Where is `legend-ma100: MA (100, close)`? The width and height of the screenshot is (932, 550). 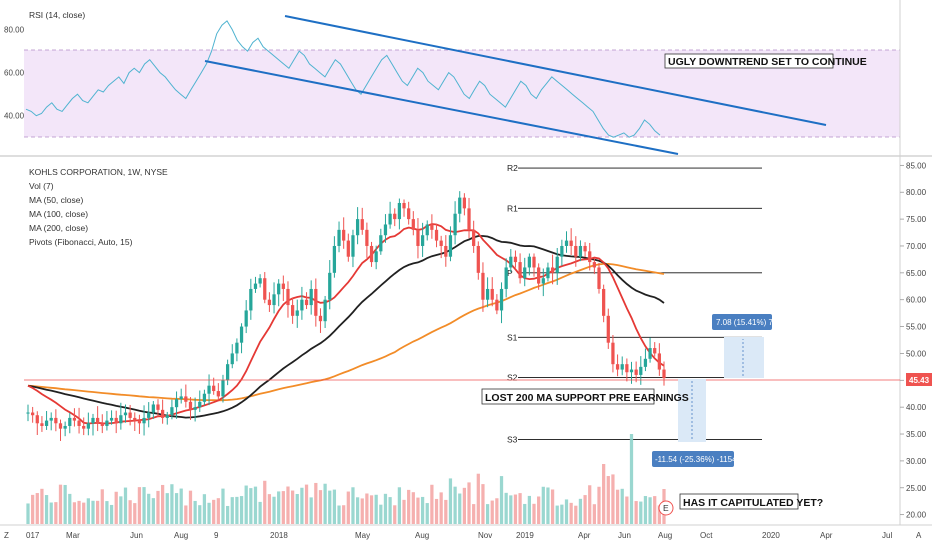 legend-ma100: MA (100, close) is located at coordinates (58, 214).